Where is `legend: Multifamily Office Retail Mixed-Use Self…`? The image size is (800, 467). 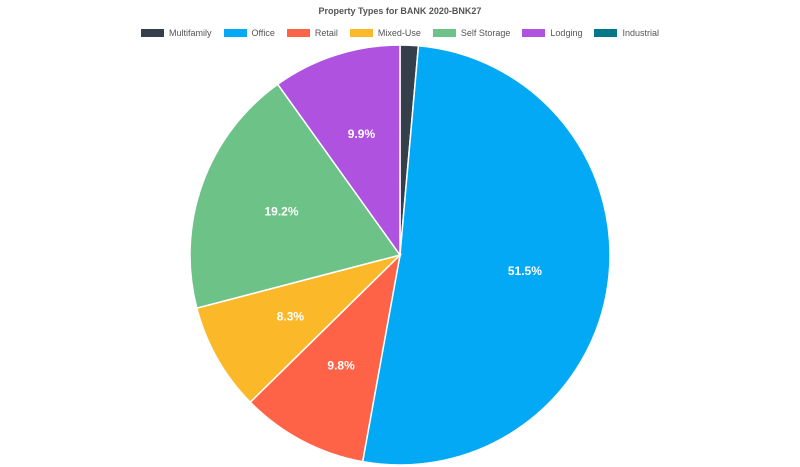 legend: Multifamily Office Retail Mixed-Use Self… is located at coordinates (400, 33).